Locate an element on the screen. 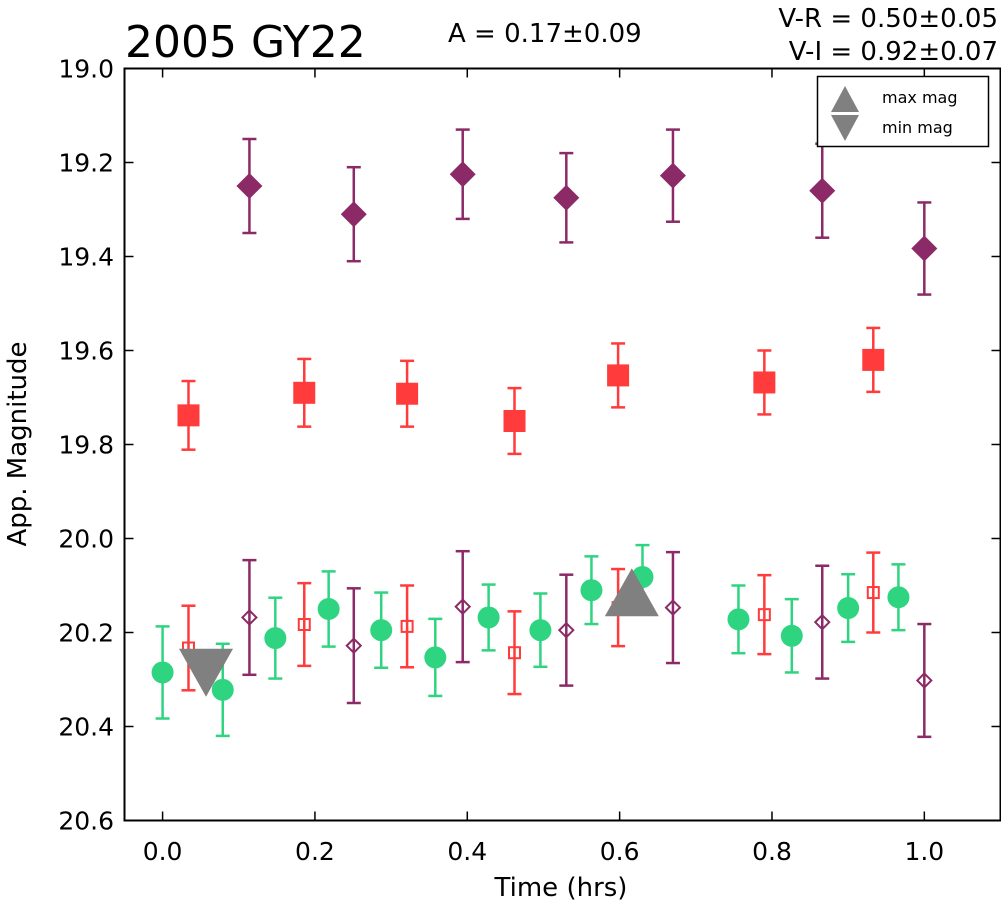 The image size is (1001, 904). x-tick-label: 0.4 is located at coordinates (467, 851).